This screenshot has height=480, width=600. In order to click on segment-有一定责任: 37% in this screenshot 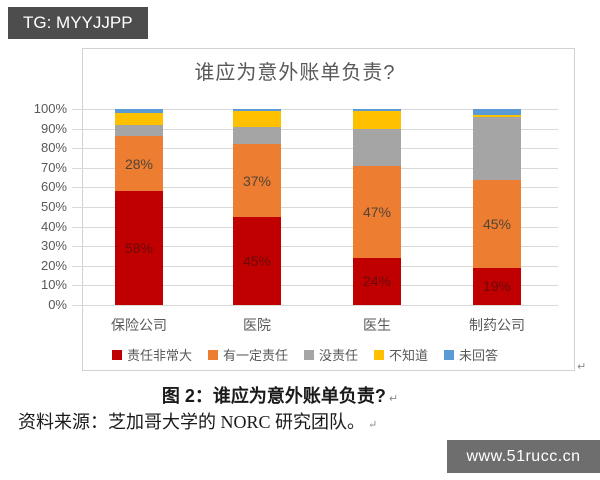, I will do `click(257, 180)`.